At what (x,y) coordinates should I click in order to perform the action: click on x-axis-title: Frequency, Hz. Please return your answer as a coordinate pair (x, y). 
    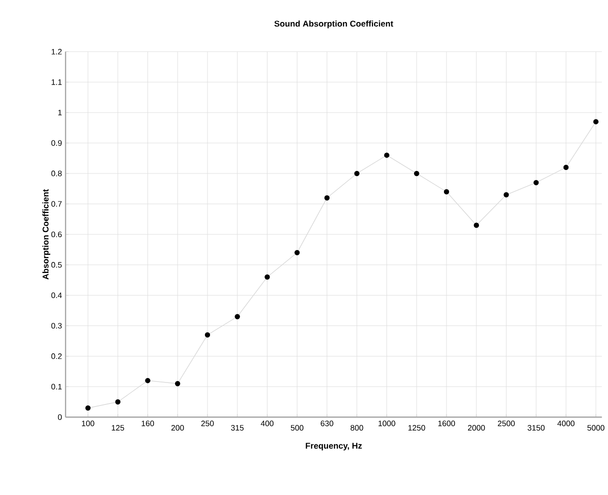
    Looking at the image, I should click on (334, 447).